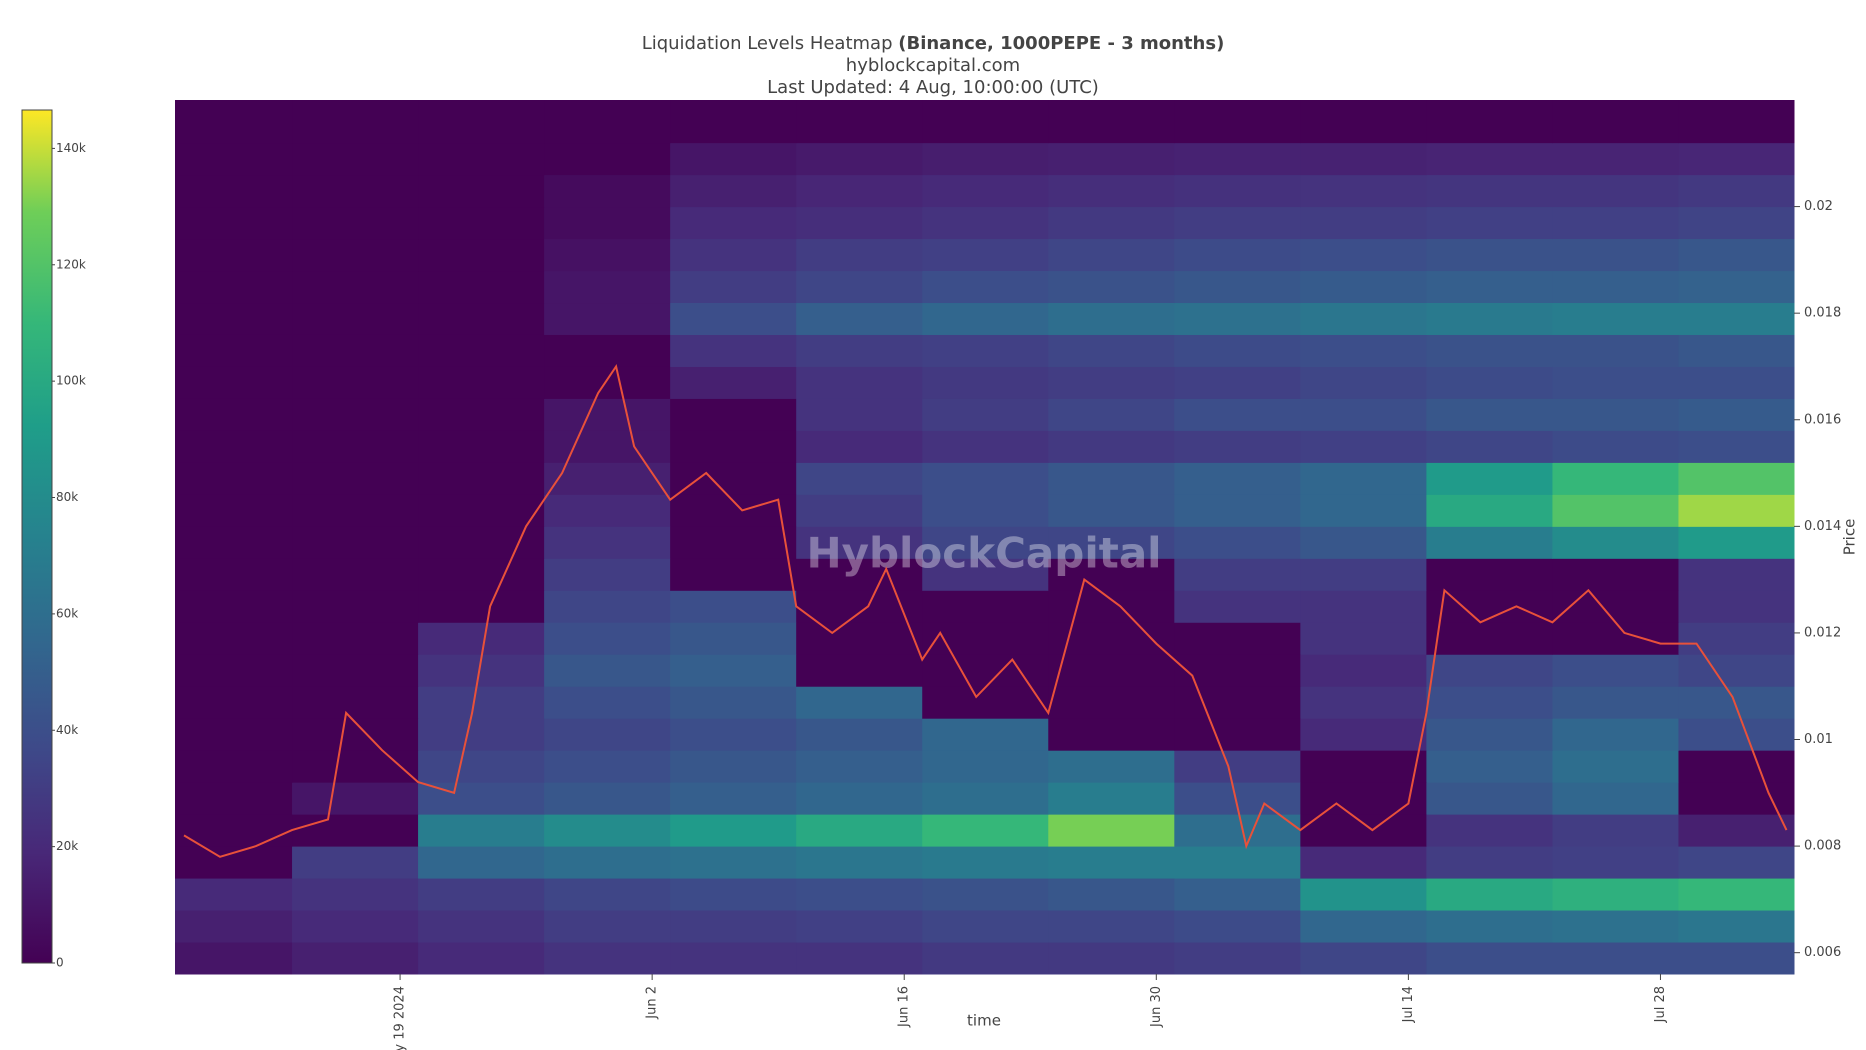 The height and width of the screenshot is (1050, 1866). What do you see at coordinates (1822, 846) in the screenshot?
I see `y-tick-label: 0.008` at bounding box center [1822, 846].